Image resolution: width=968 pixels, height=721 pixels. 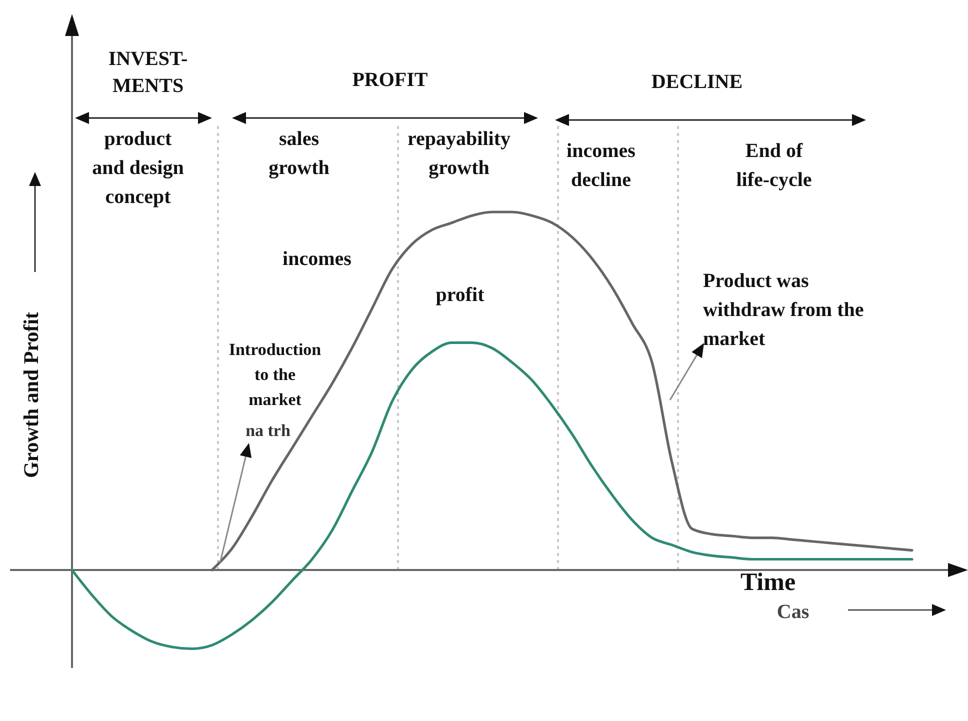 I want to click on text: PROFIT, so click(x=390, y=80).